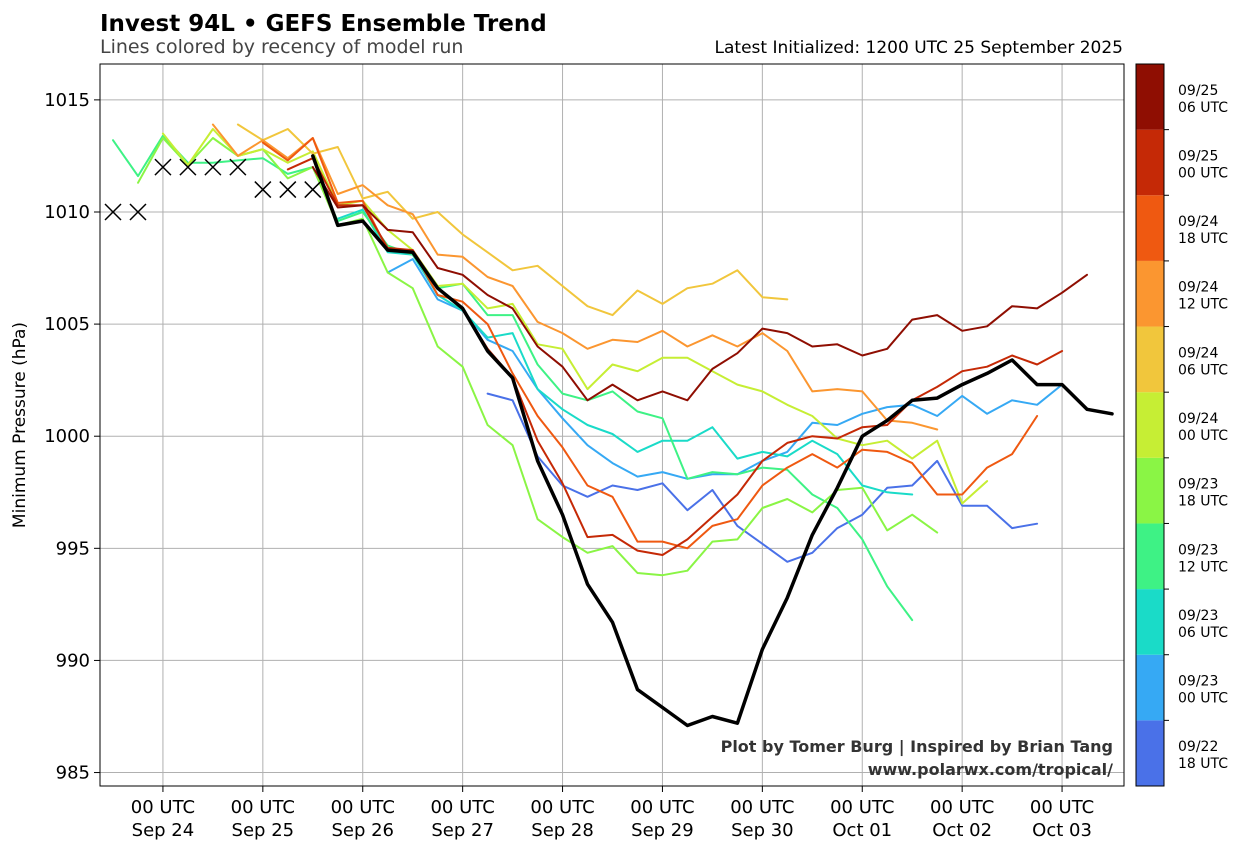  Describe the element at coordinates (362, 830) in the screenshot. I see `x-tick-label-date: Sep 26` at that location.